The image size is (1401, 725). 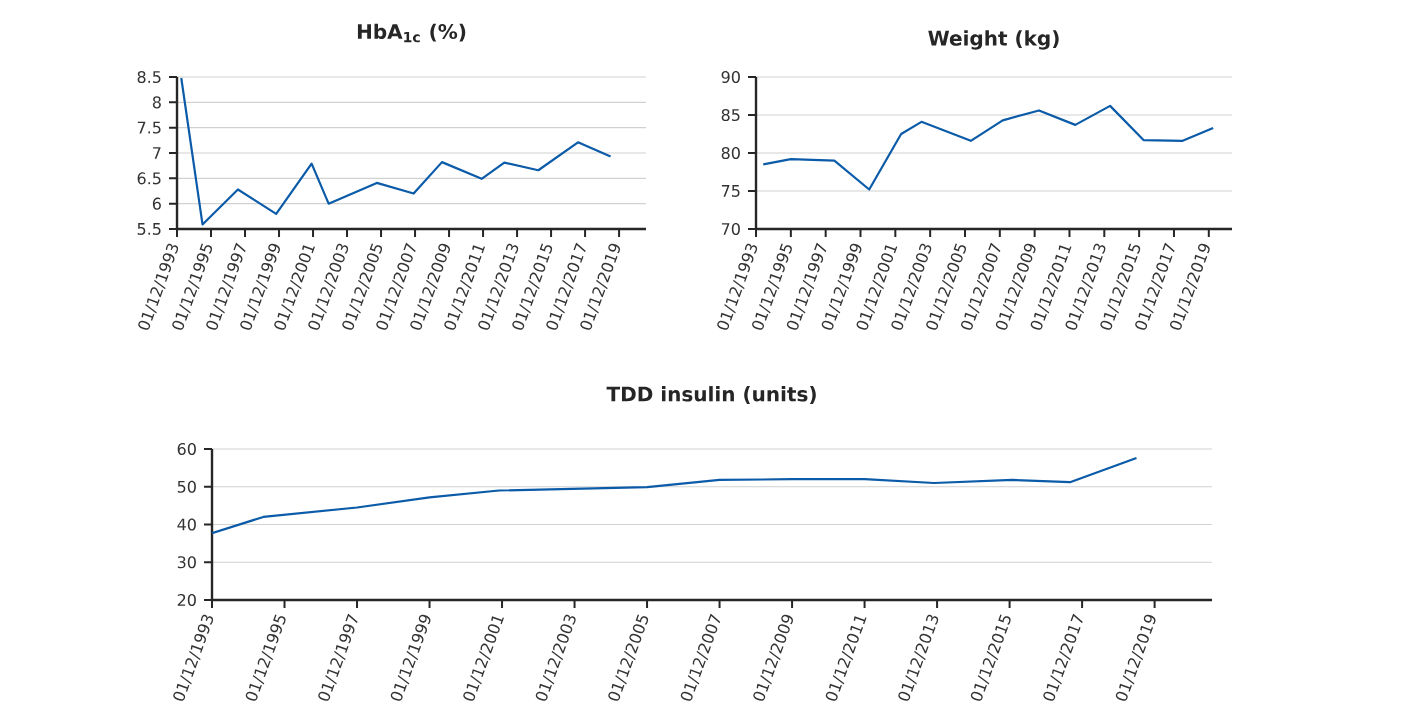 What do you see at coordinates (186, 449) in the screenshot?
I see `y-tick-label: 60` at bounding box center [186, 449].